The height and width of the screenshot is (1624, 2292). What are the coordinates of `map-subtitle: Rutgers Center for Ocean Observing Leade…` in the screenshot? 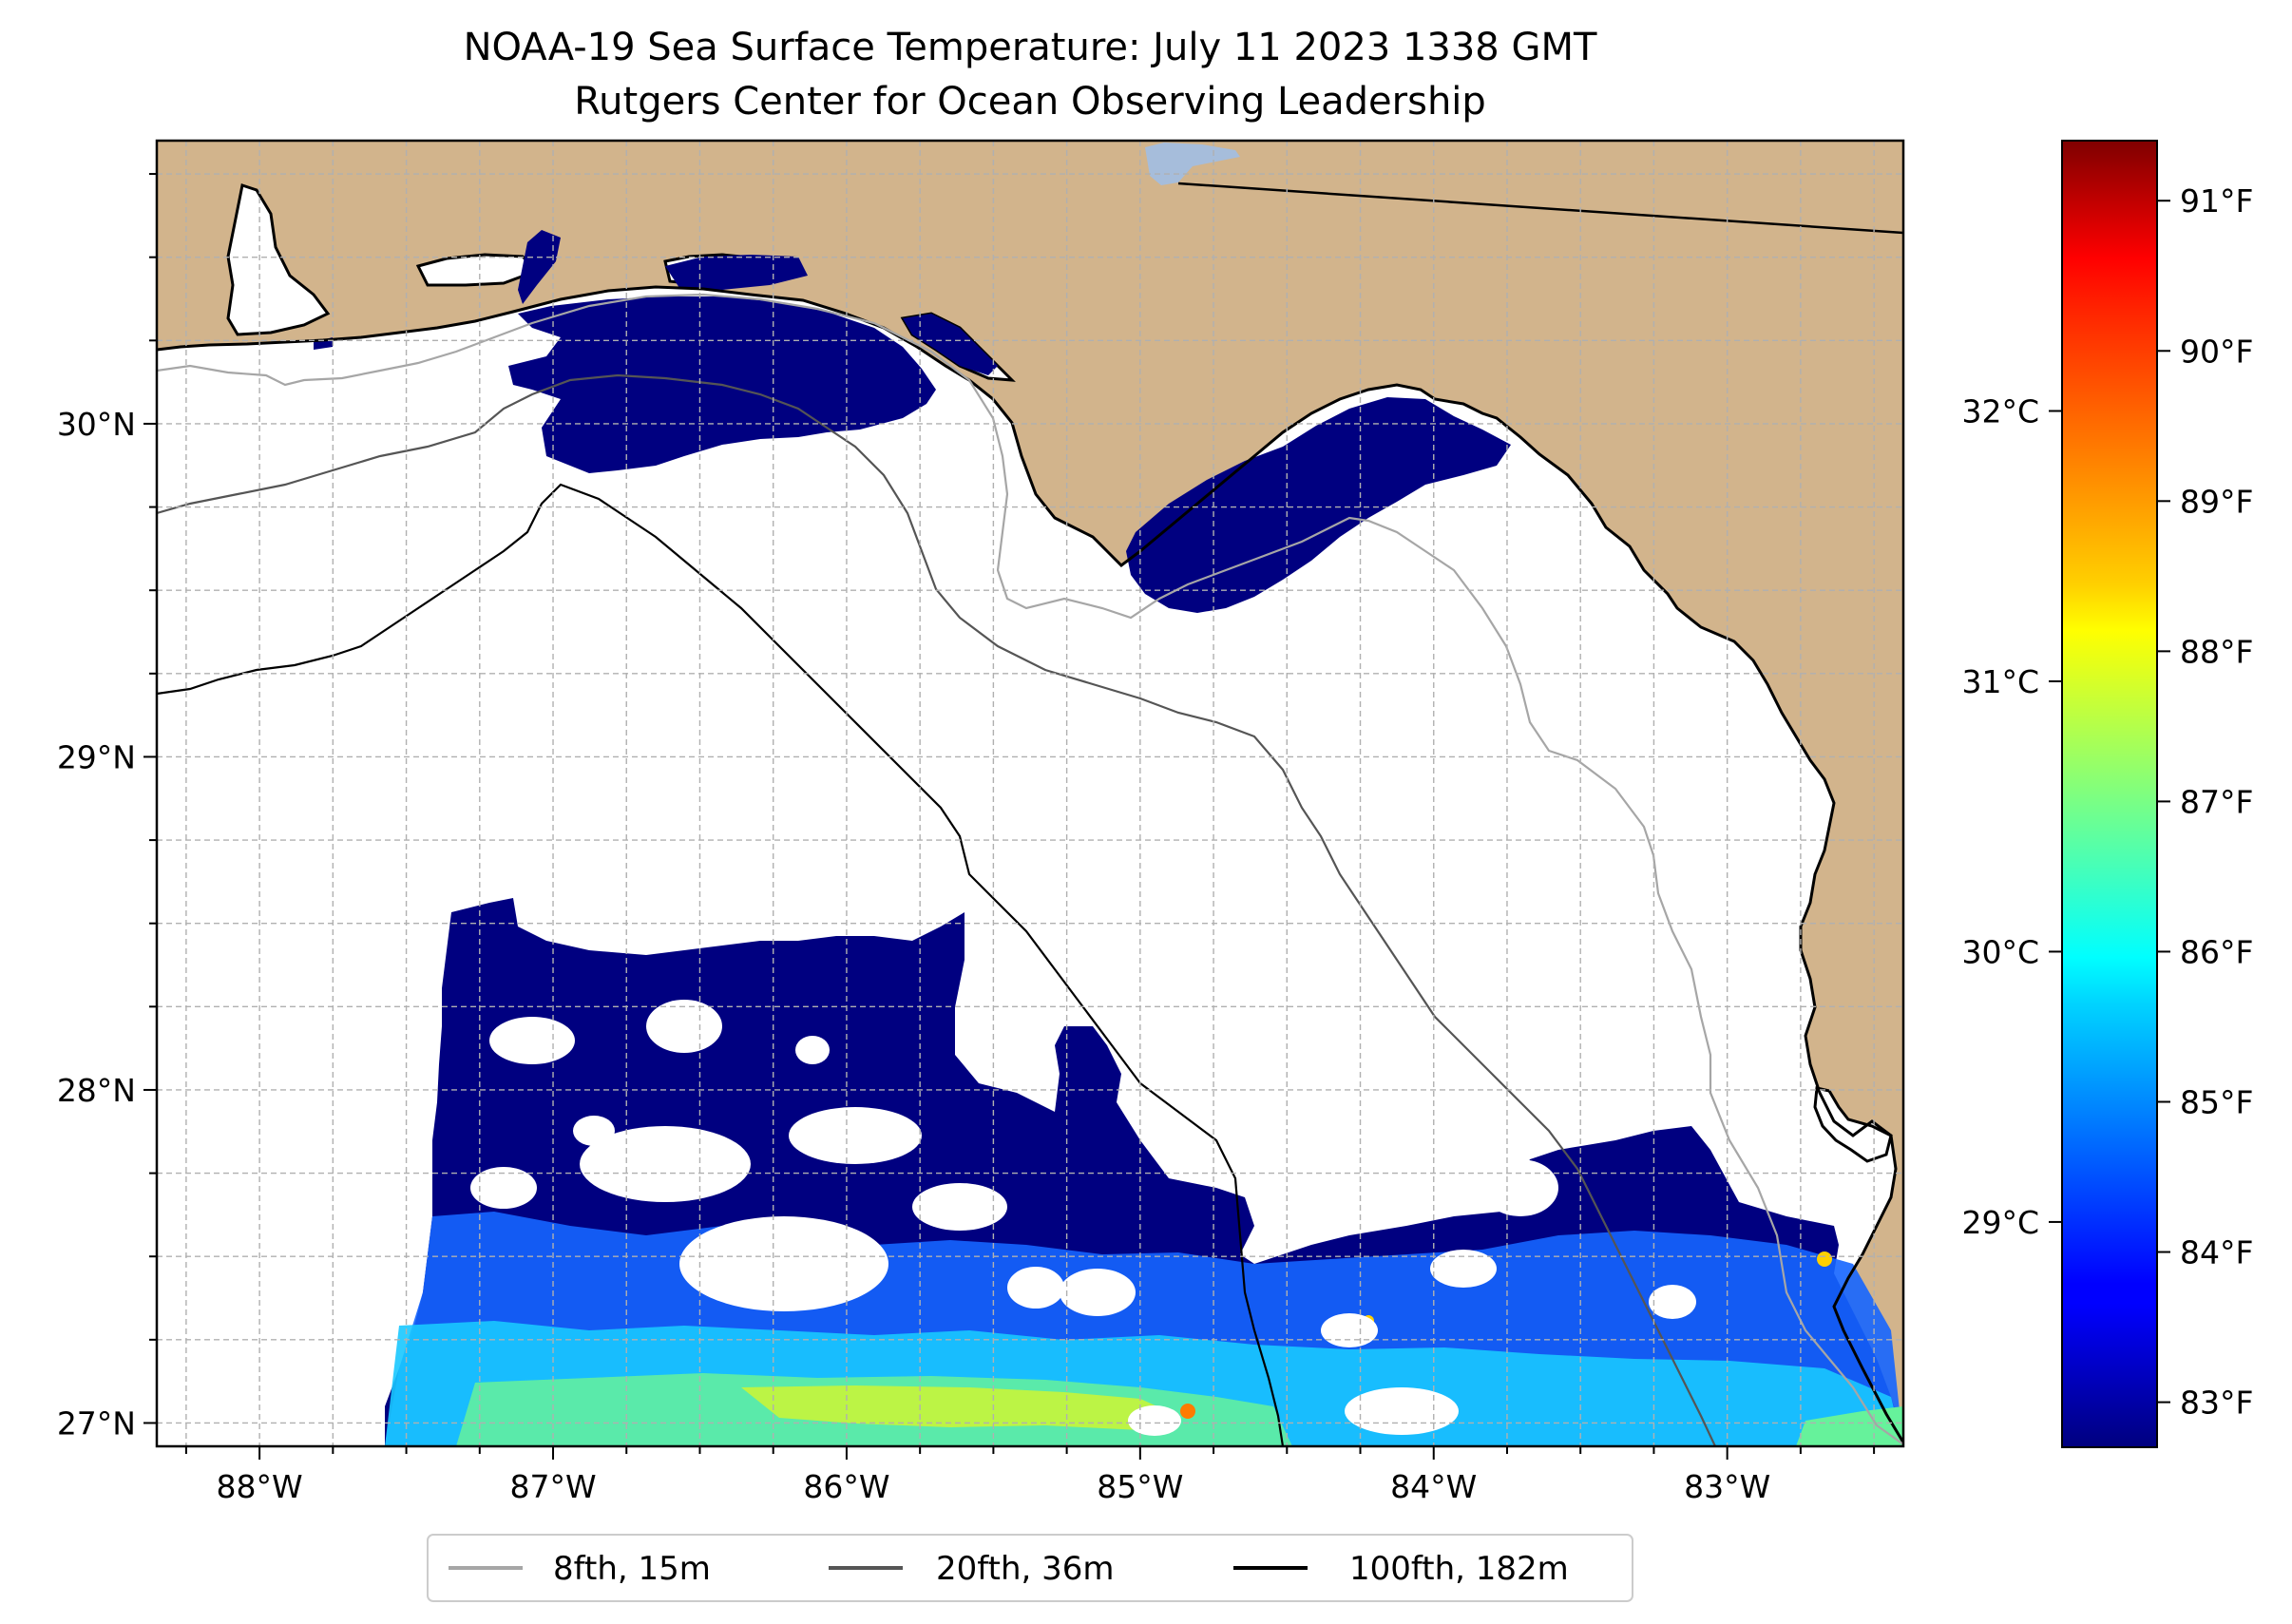 It's located at (1030, 102).